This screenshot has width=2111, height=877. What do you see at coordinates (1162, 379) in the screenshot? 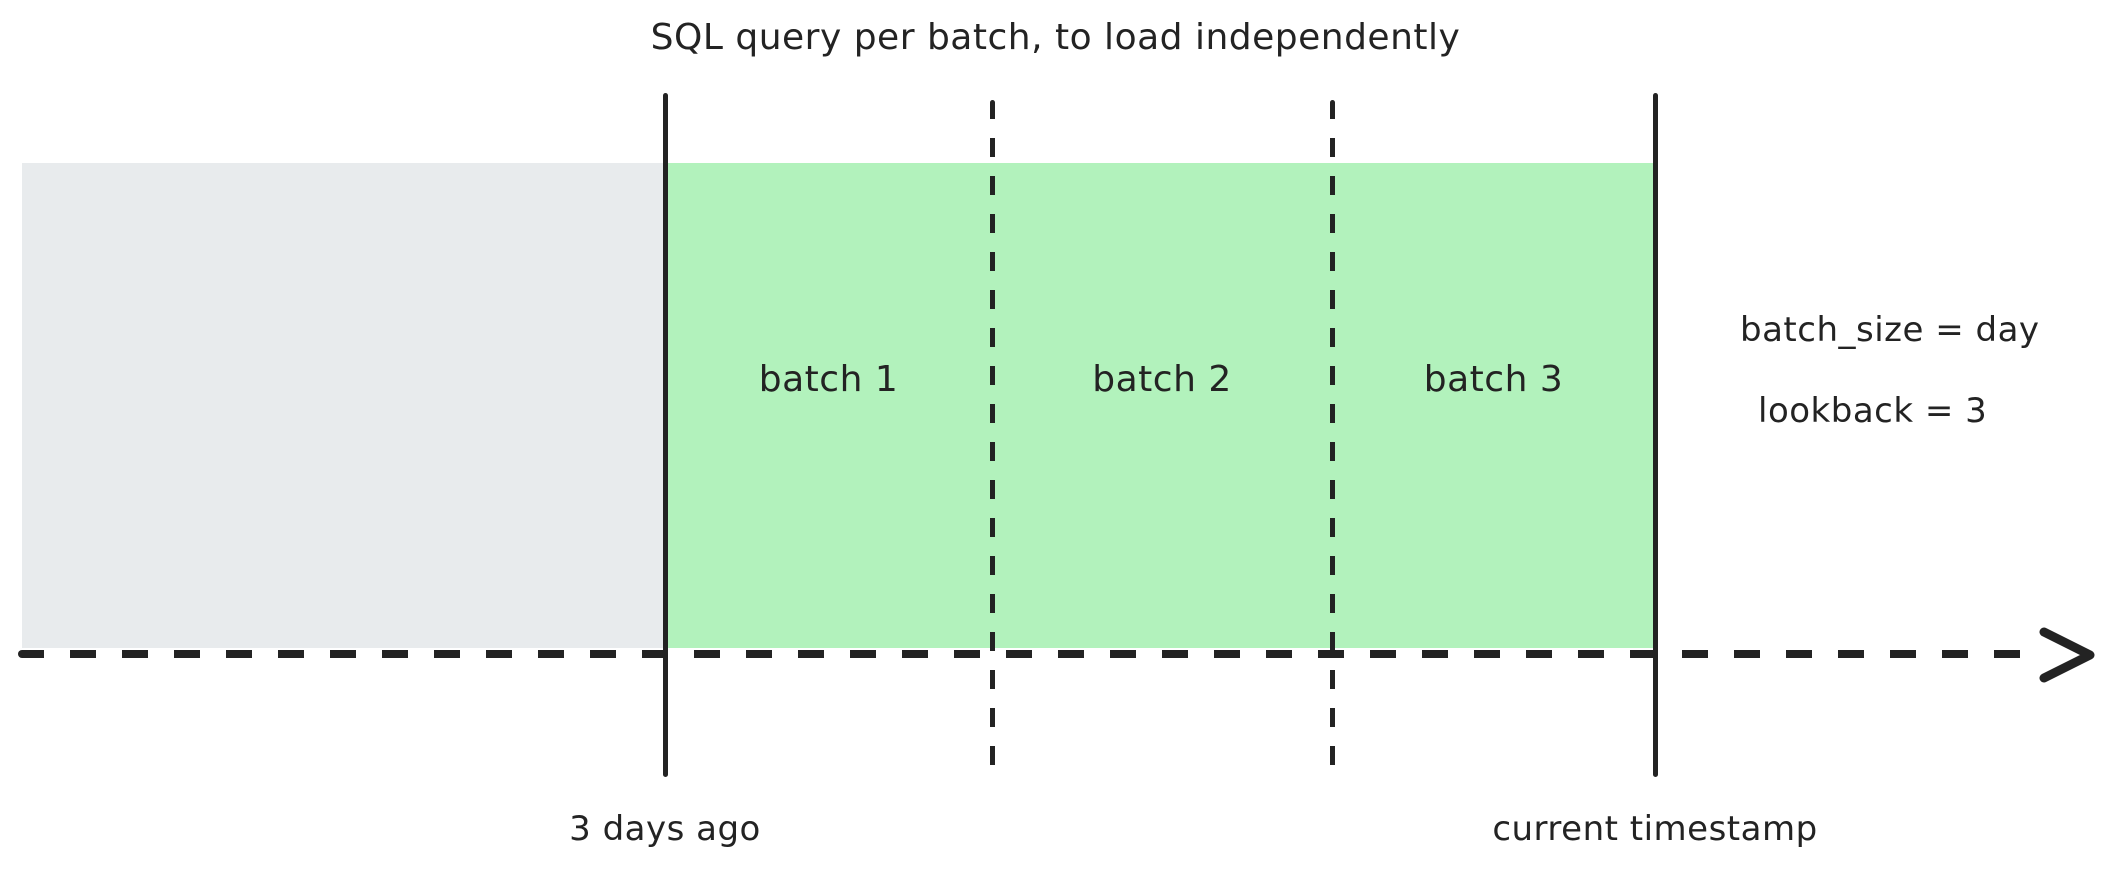
I see `batch-label: batch 2` at bounding box center [1162, 379].